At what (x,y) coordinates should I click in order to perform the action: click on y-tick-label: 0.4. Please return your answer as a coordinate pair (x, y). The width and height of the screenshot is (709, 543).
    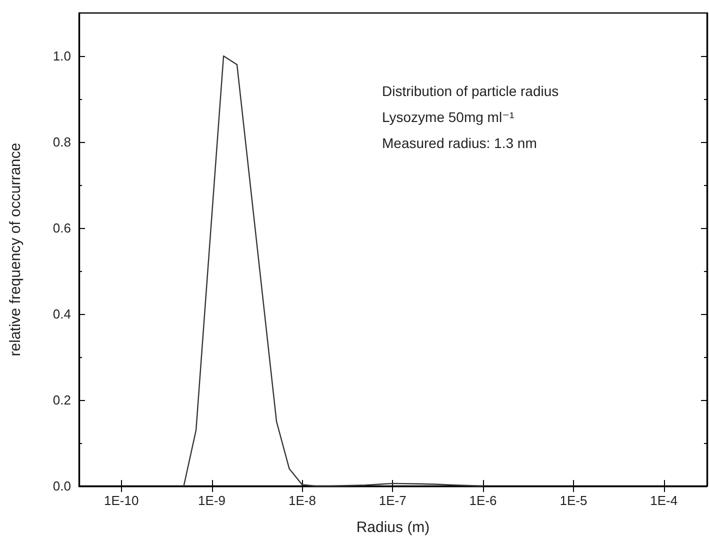
    Looking at the image, I should click on (61, 314).